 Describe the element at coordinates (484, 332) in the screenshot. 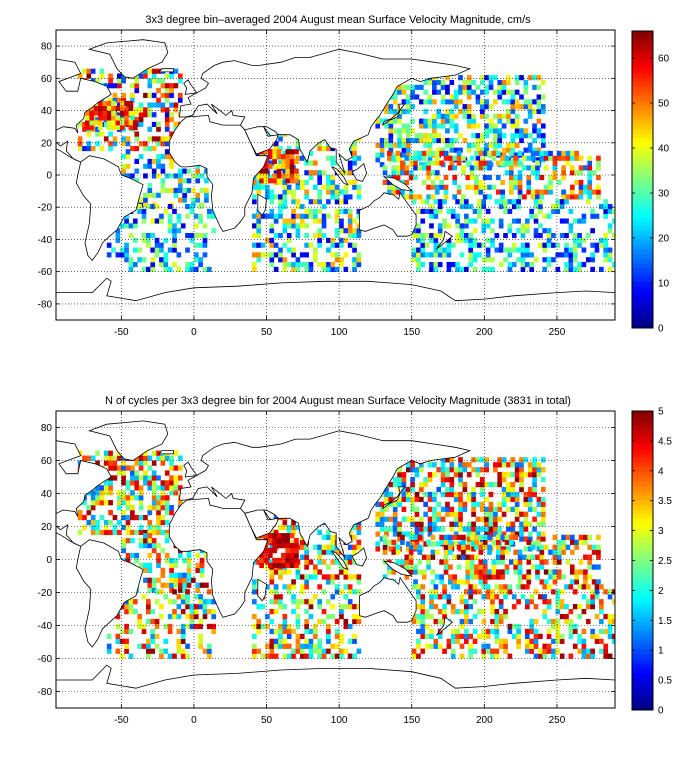

I see `x-tick-label: 200` at that location.